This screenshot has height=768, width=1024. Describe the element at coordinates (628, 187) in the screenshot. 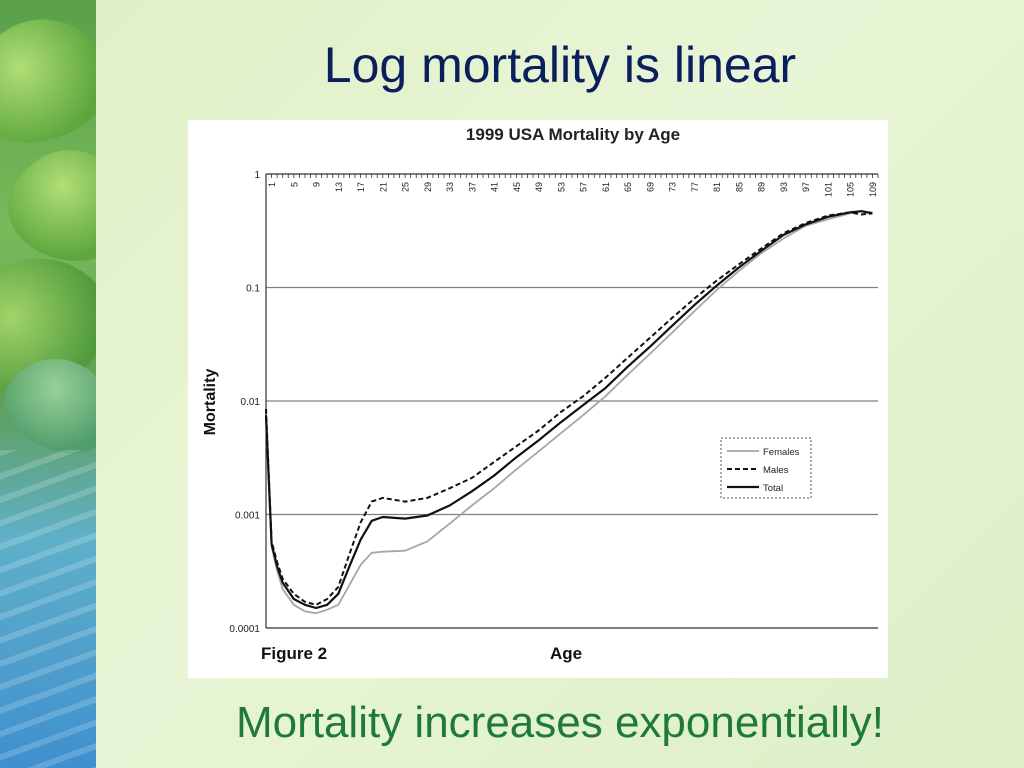

I see `x-tick-label: 65` at that location.